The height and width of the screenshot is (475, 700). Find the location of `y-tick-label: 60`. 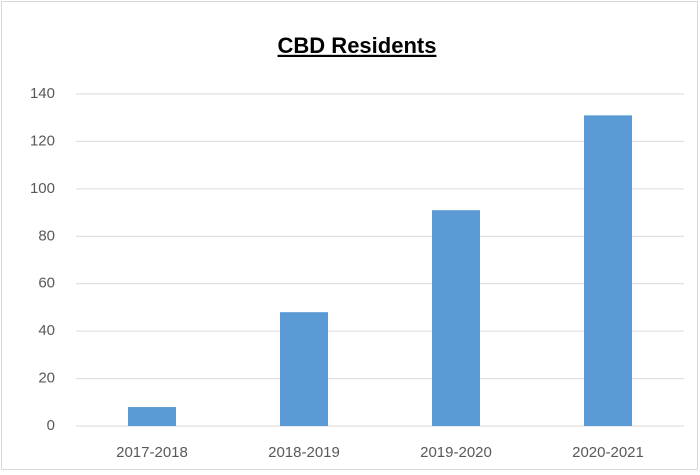

y-tick-label: 60 is located at coordinates (46, 283).